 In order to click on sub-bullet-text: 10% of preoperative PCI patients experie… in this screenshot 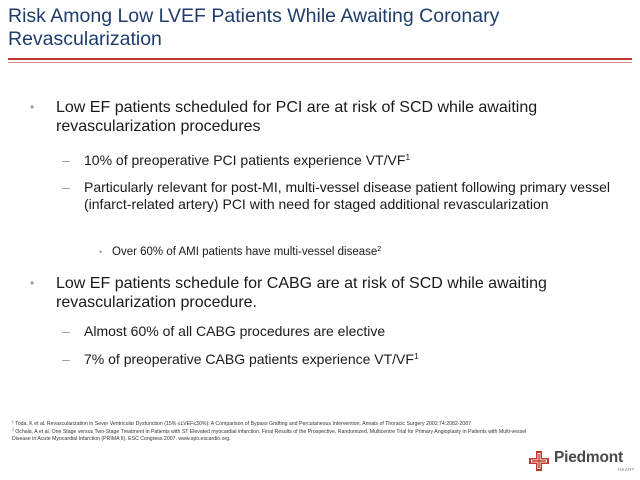, I will do `click(245, 160)`.